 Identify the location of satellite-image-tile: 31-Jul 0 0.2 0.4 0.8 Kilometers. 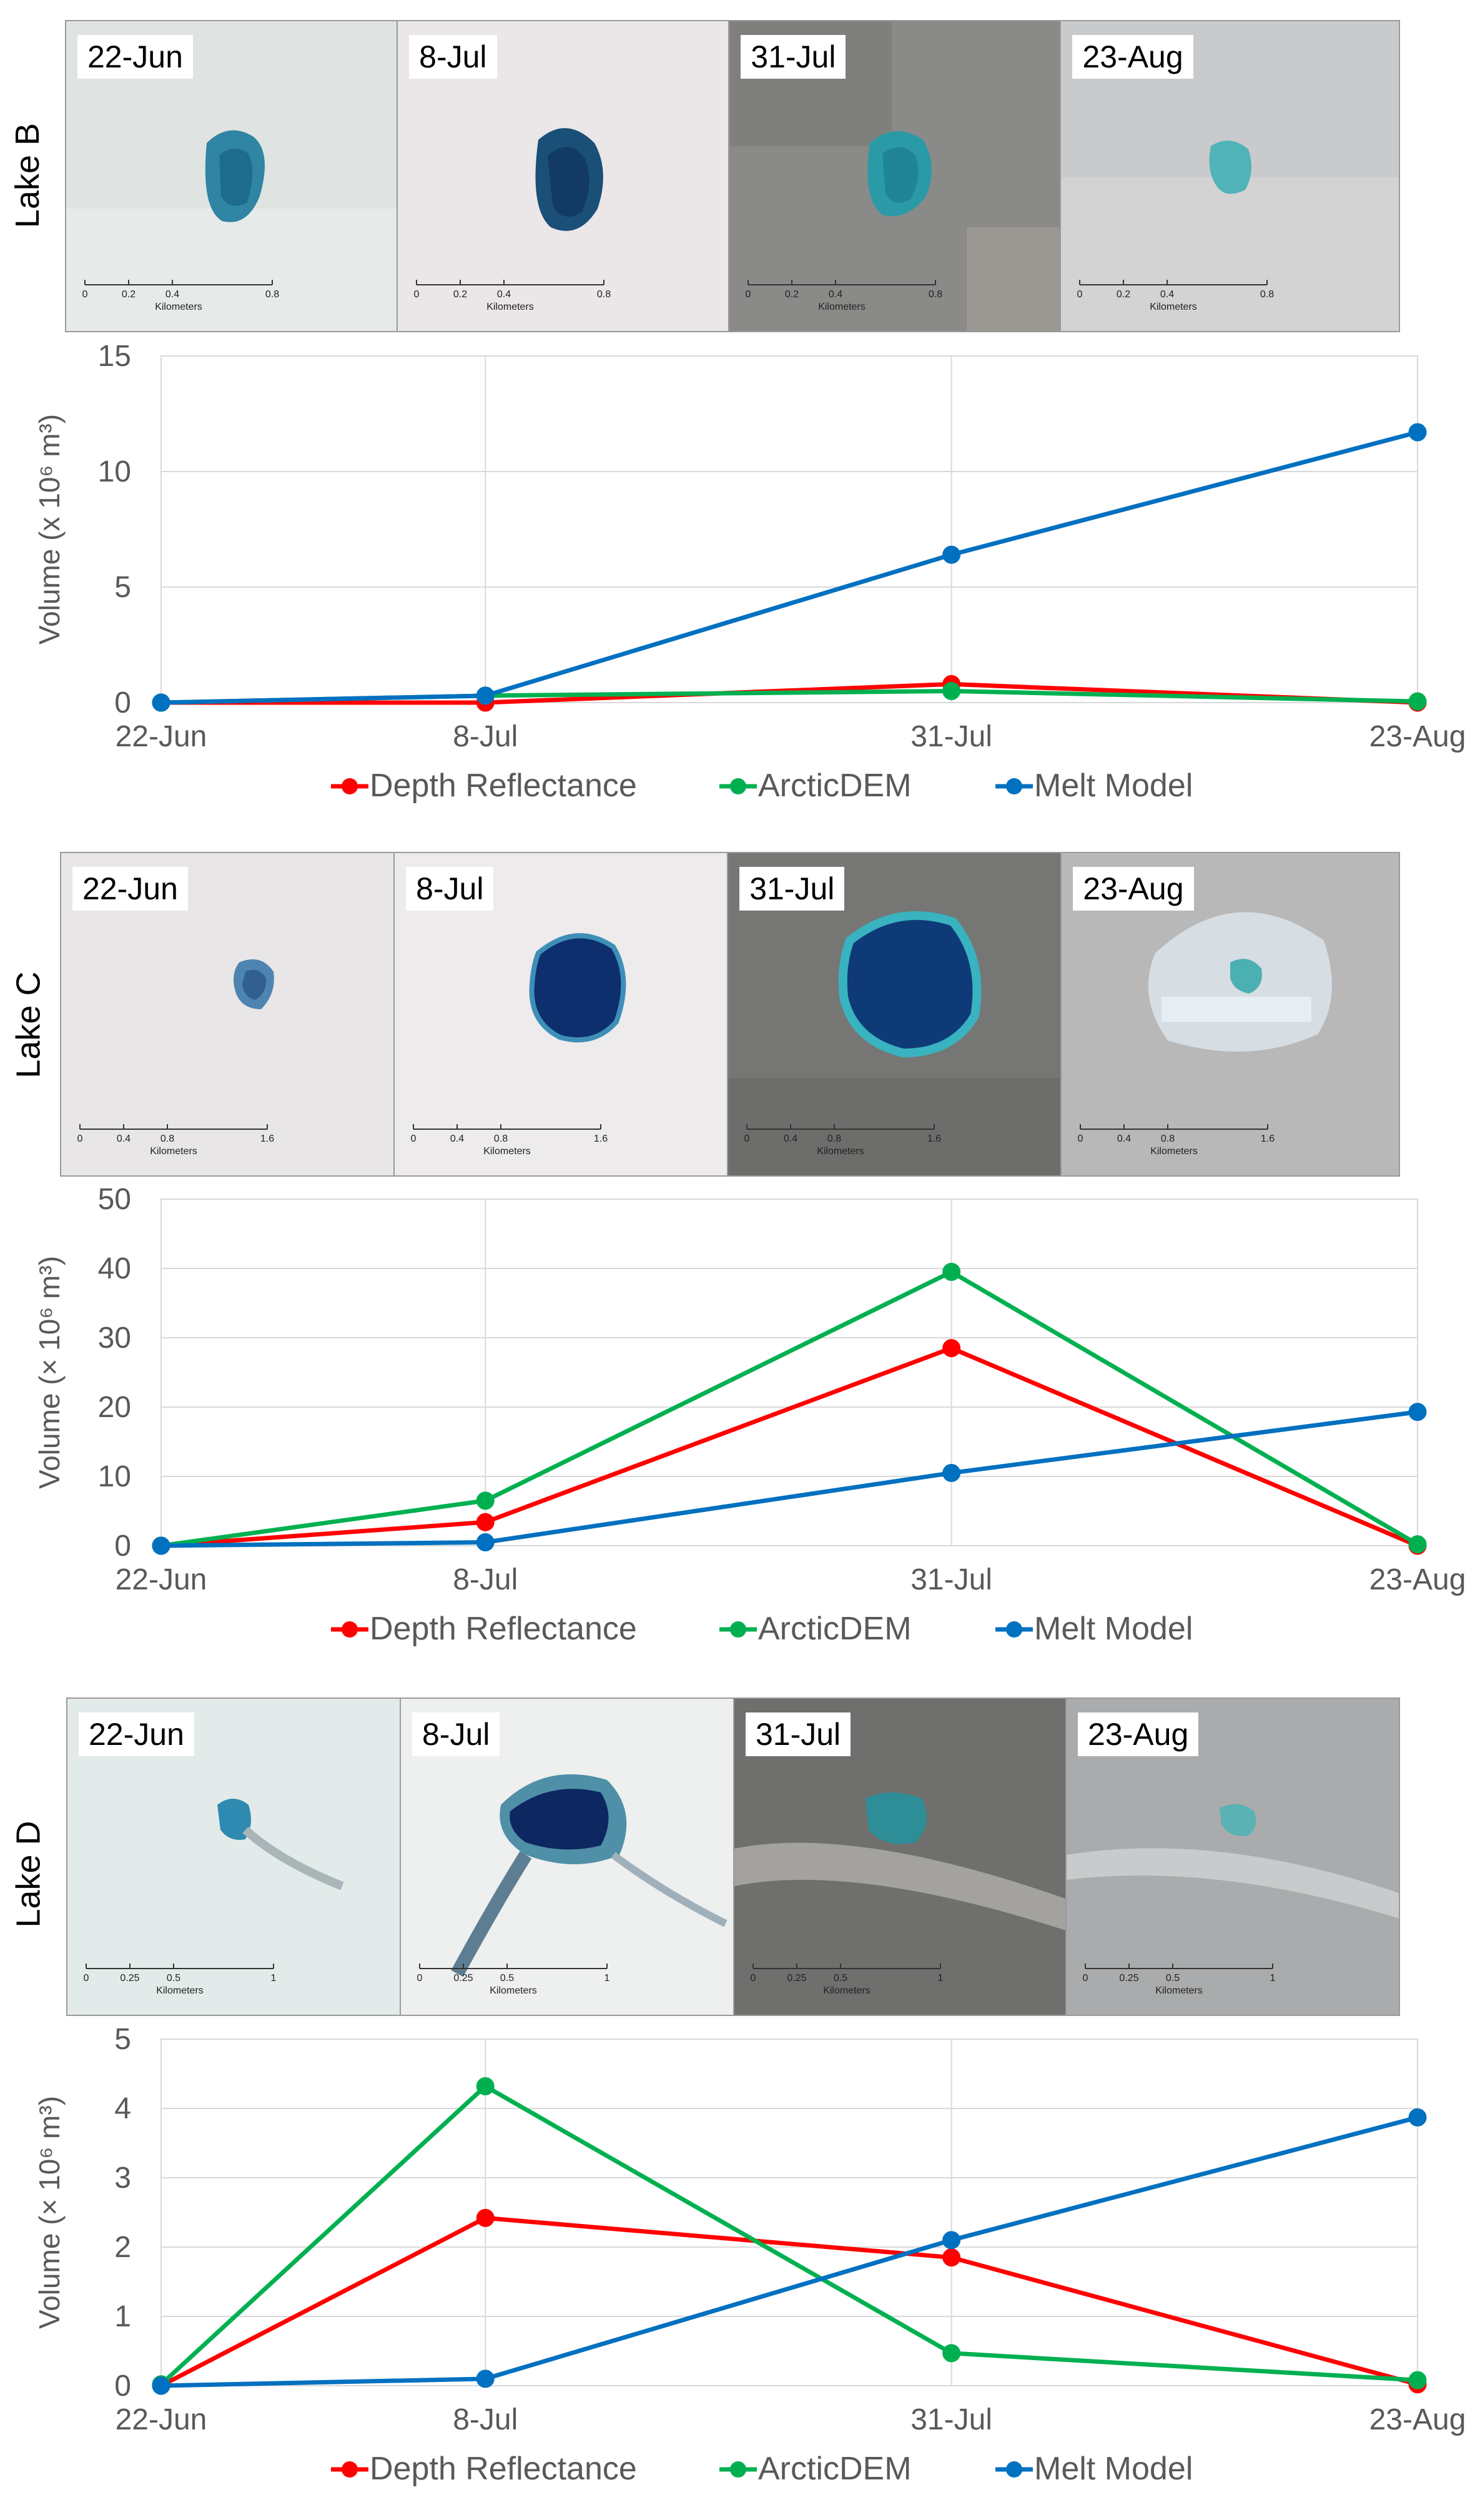
(895, 176).